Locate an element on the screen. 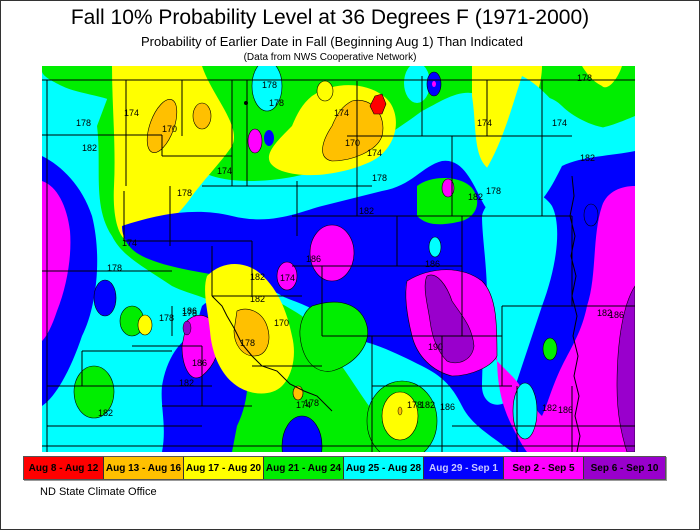 The width and height of the screenshot is (700, 530). legend-item: Sep 2 - Sep 5 is located at coordinates (544, 468).